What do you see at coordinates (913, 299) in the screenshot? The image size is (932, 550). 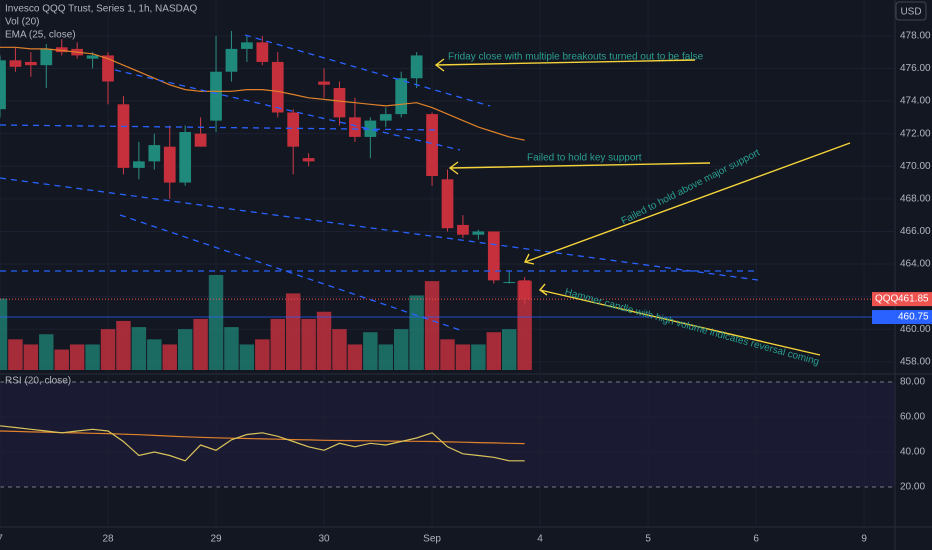 I see `last-price: 461.85` at bounding box center [913, 299].